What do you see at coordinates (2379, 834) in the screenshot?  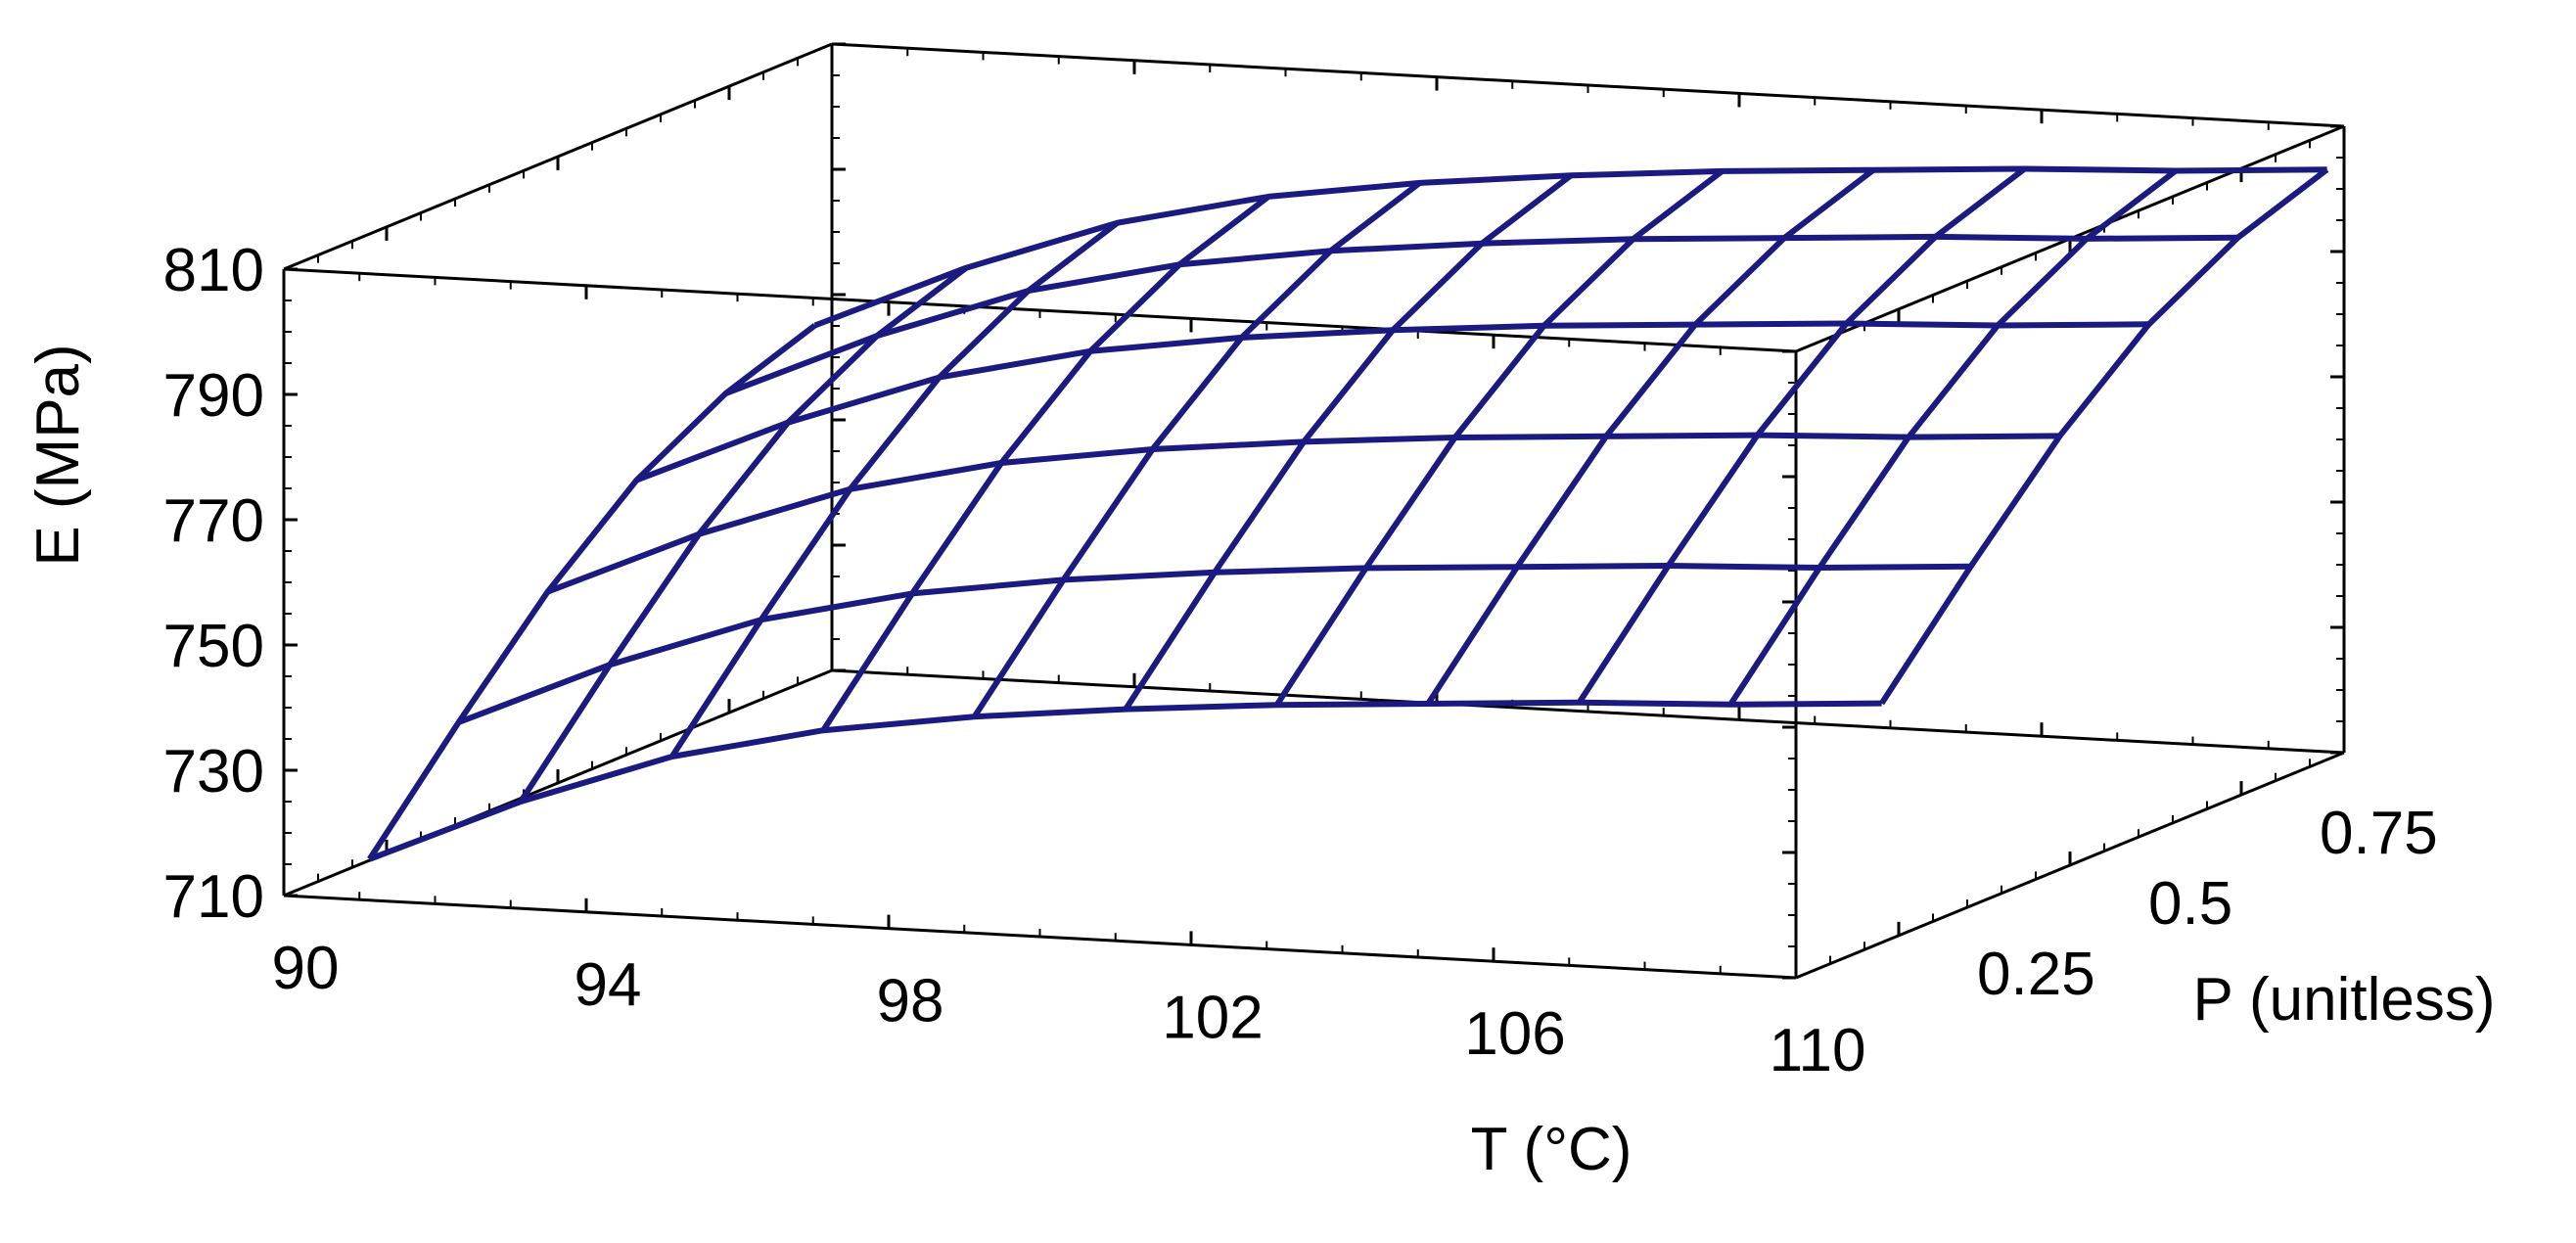 I see `y-tick-label: 0.75` at bounding box center [2379, 834].